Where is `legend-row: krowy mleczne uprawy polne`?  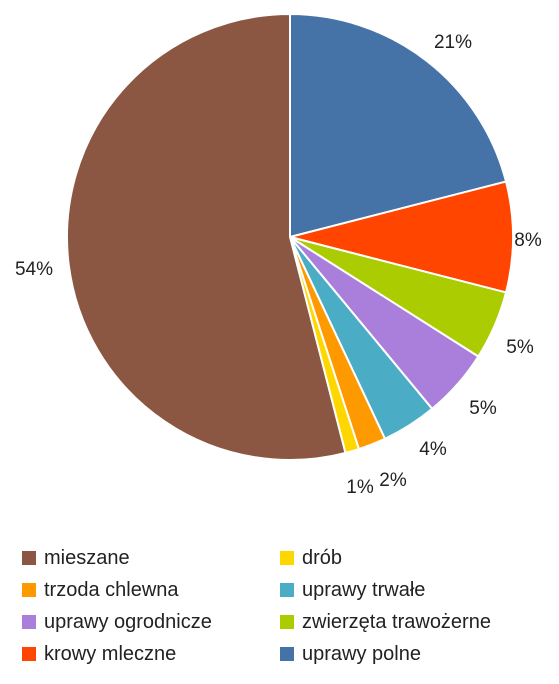
legend-row: krowy mleczne uprawy polne is located at coordinates (287, 654).